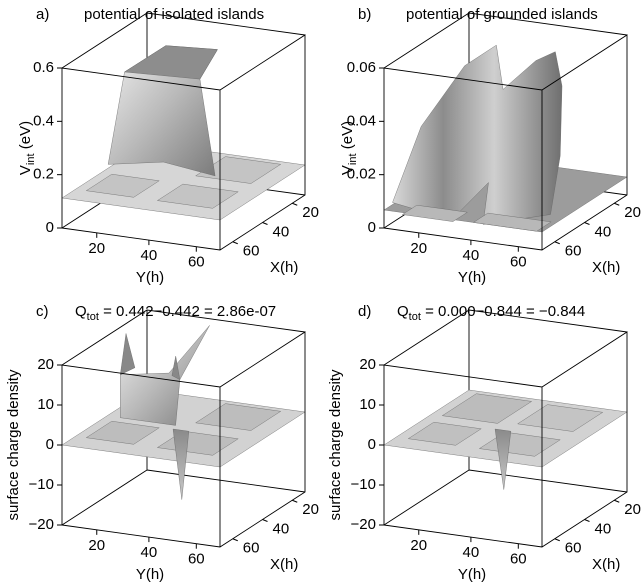  Describe the element at coordinates (361, 120) in the screenshot. I see `z-tick-label: 0.04` at that location.